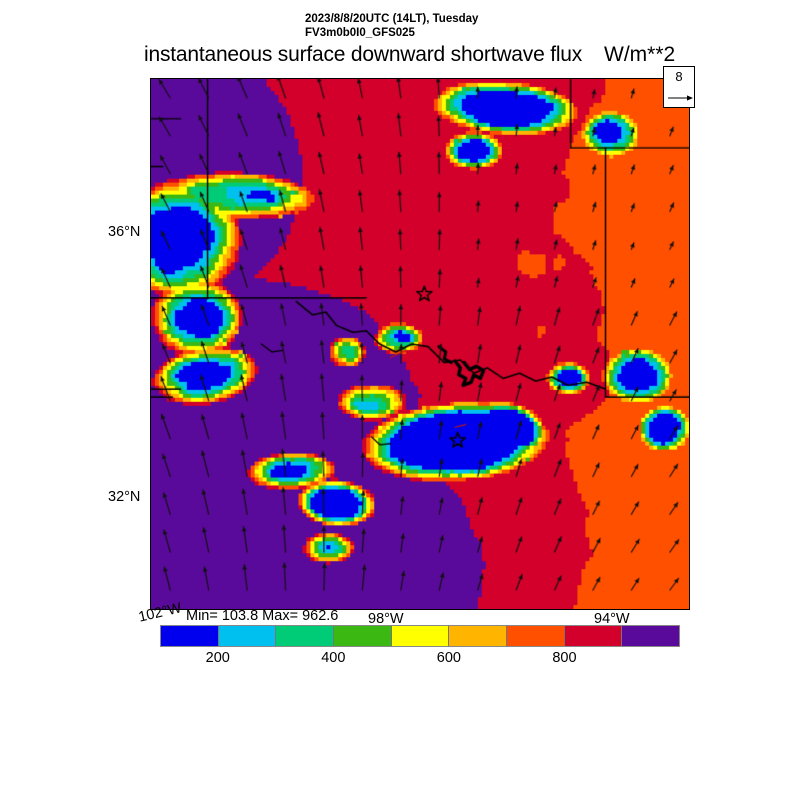 The image size is (800, 800). What do you see at coordinates (679, 76) in the screenshot?
I see `vector-reference-value: 8` at bounding box center [679, 76].